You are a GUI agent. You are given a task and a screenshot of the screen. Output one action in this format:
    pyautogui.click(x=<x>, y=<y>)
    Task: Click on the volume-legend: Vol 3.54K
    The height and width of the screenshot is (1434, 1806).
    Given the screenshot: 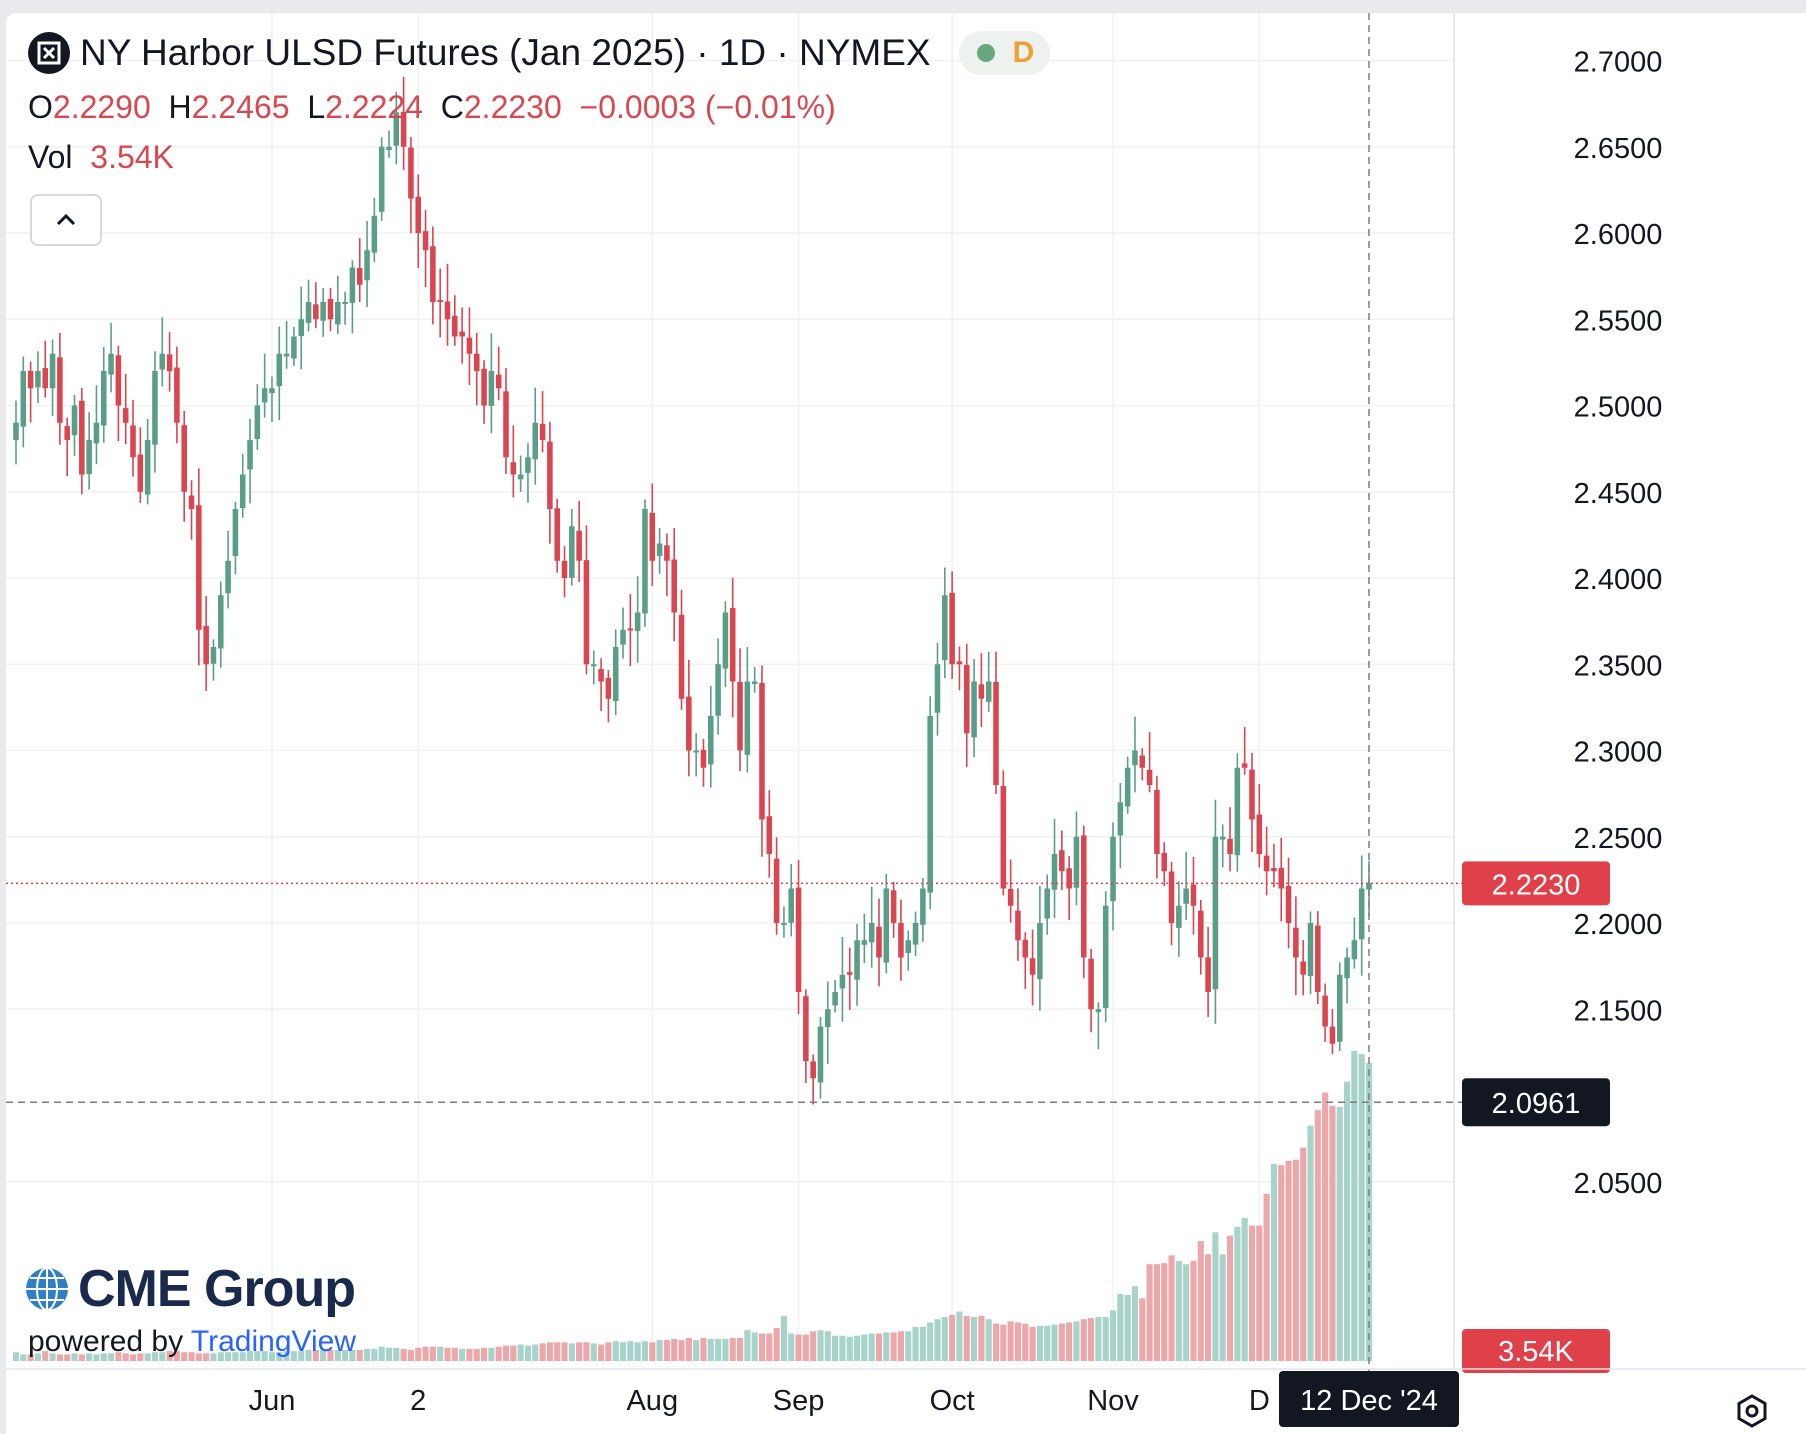 What is the action you would take?
    pyautogui.click(x=101, y=157)
    